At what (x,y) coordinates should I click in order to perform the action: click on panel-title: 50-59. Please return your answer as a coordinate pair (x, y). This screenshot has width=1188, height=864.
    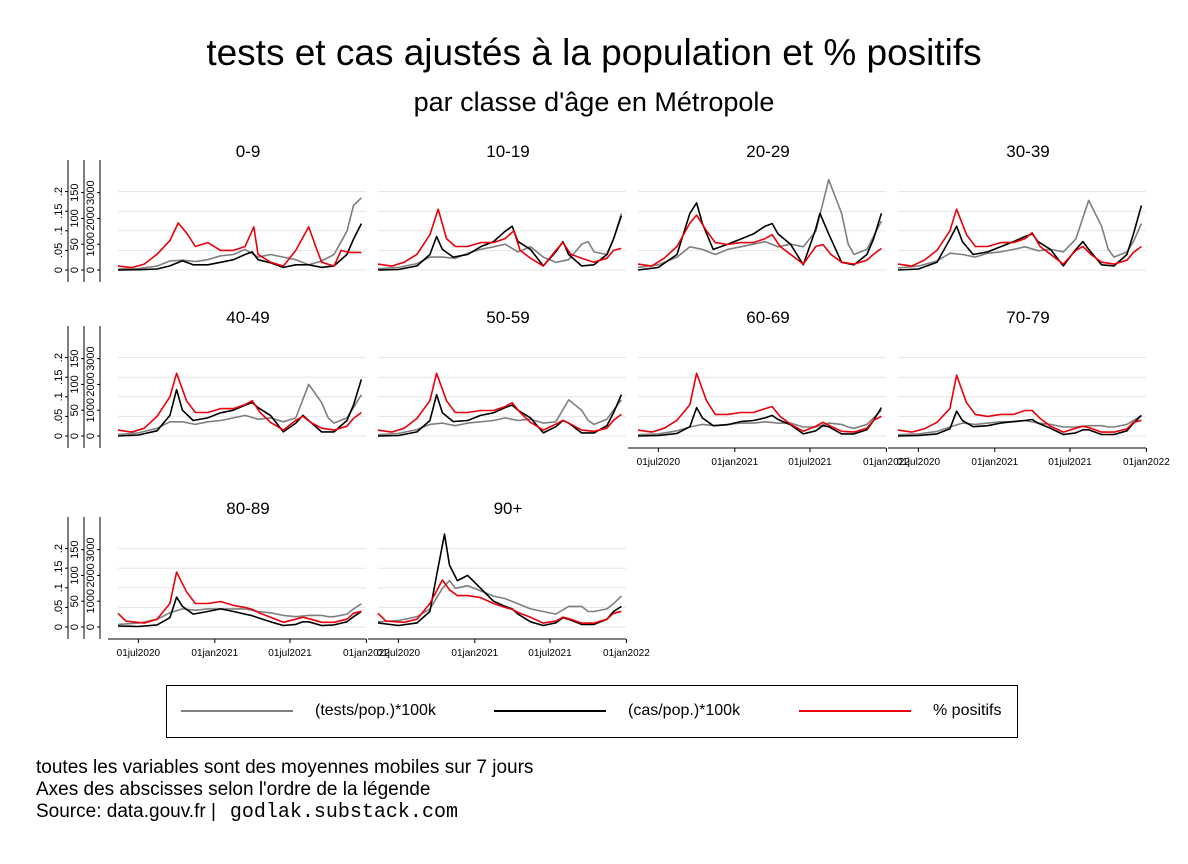
    Looking at the image, I should click on (507, 317).